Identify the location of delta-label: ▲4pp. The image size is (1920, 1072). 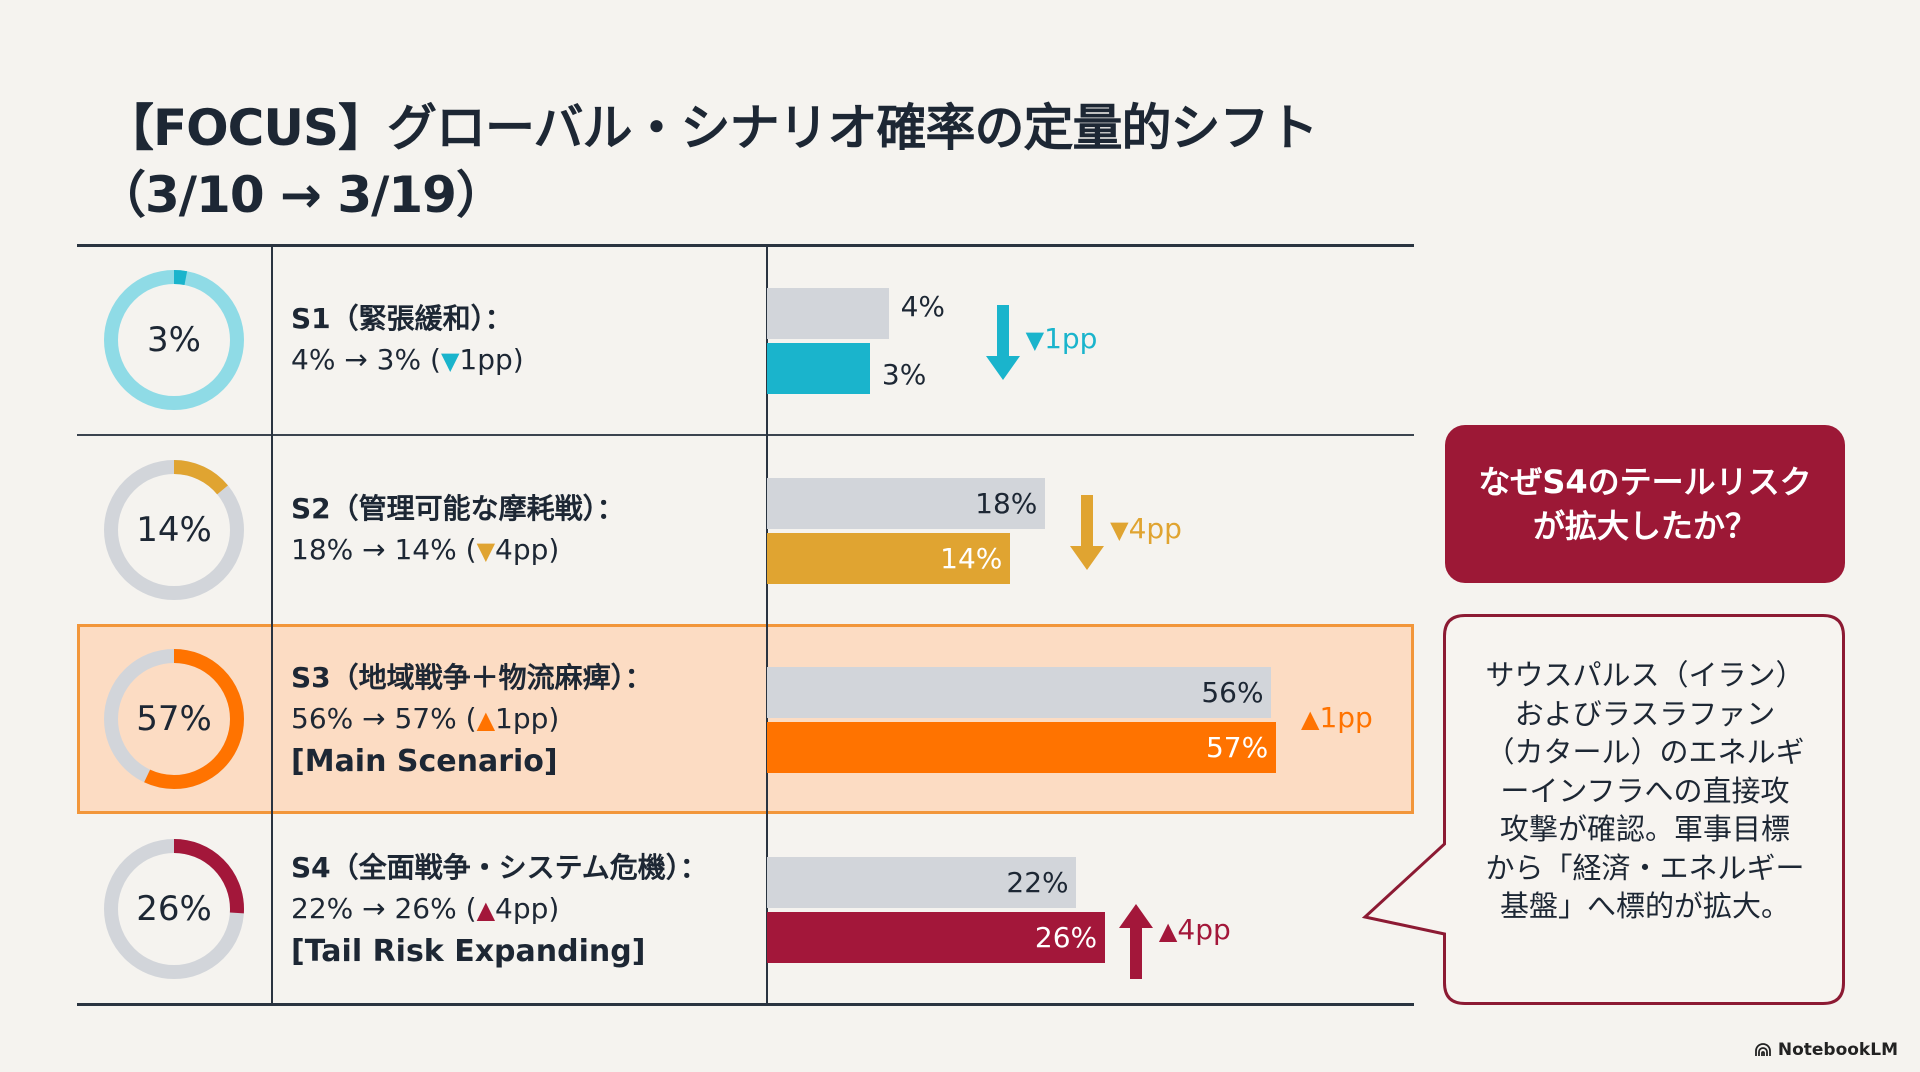
(1195, 929).